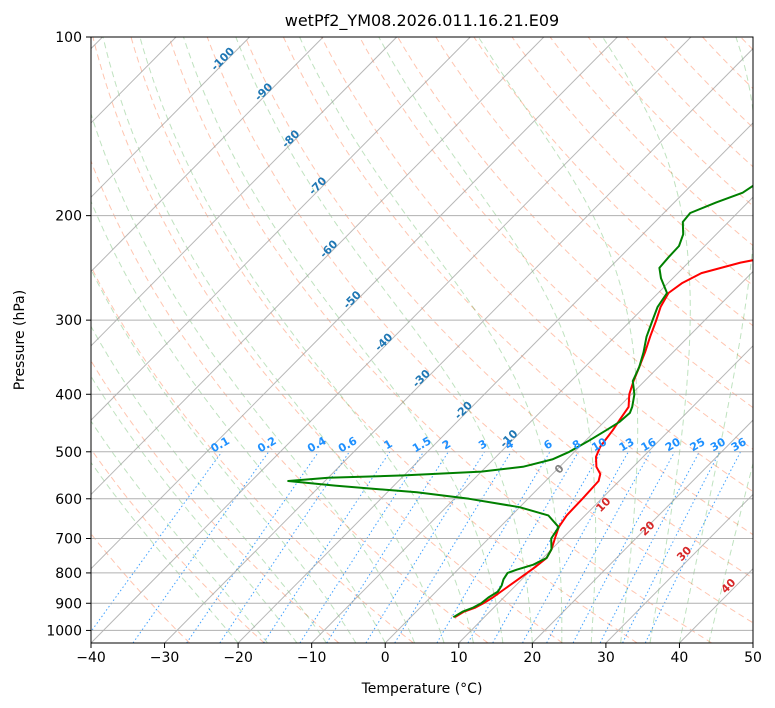  I want to click on x-tick-label: 10, so click(459, 658).